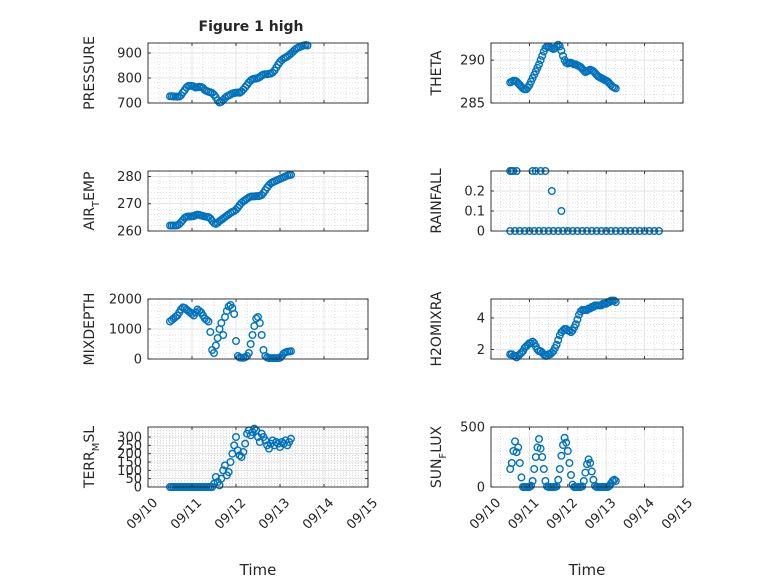 This screenshot has height=583, width=778. What do you see at coordinates (472, 61) in the screenshot?
I see `y-tick-label: 290` at bounding box center [472, 61].